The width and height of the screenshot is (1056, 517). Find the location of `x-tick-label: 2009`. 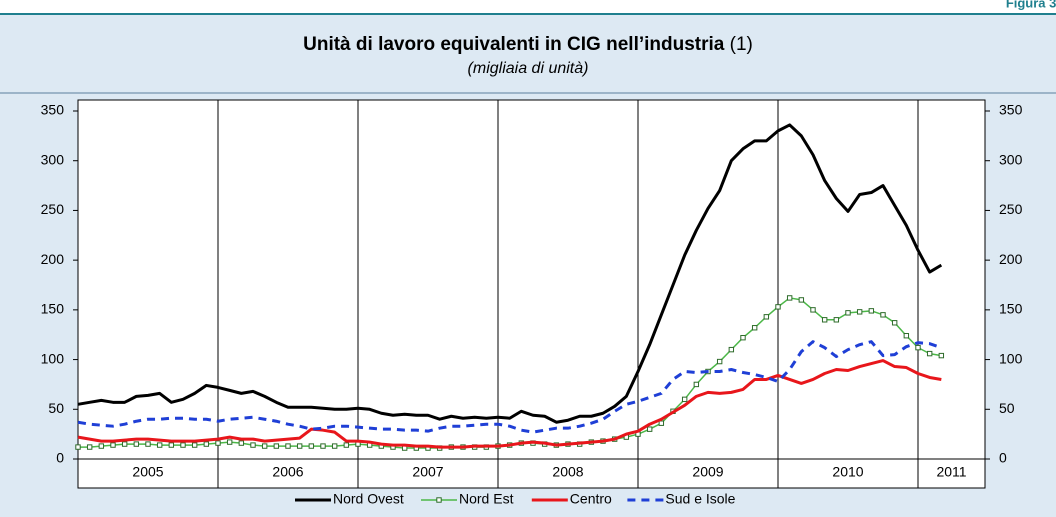

x-tick-label: 2009 is located at coordinates (707, 472).